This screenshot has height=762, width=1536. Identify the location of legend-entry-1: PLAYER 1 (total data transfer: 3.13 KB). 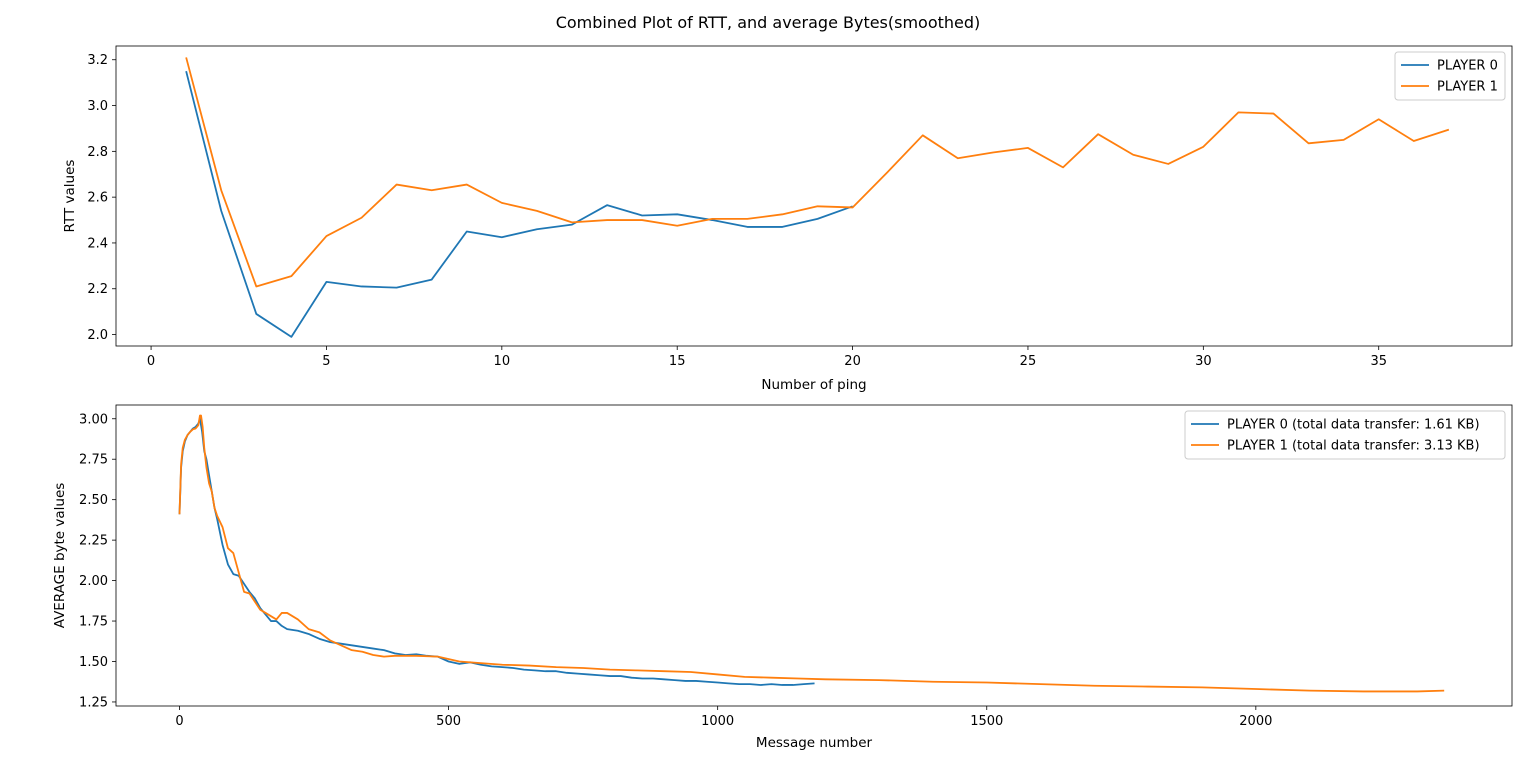
(1353, 446).